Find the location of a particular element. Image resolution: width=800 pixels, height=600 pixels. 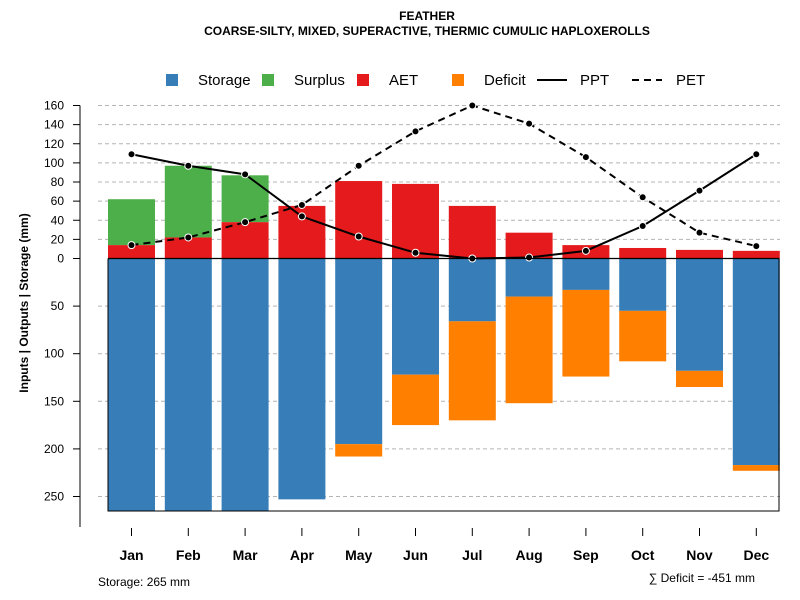

legend-aet-label: AET is located at coordinates (403, 80).